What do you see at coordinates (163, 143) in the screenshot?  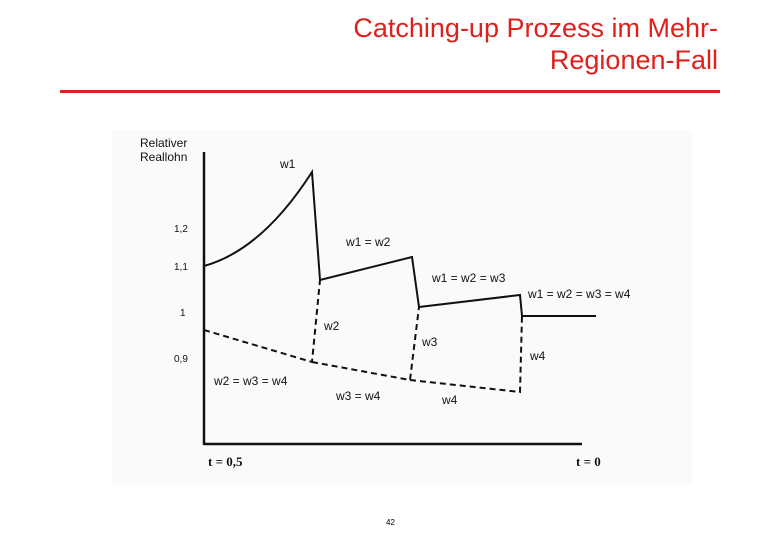 I see `y-axis-label-line-1: Relativer` at bounding box center [163, 143].